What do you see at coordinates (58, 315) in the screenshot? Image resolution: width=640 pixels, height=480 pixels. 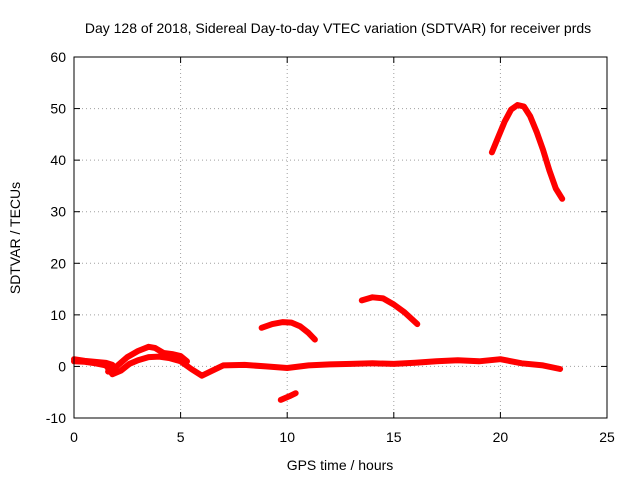 I see `y-tick-label: 10` at bounding box center [58, 315].